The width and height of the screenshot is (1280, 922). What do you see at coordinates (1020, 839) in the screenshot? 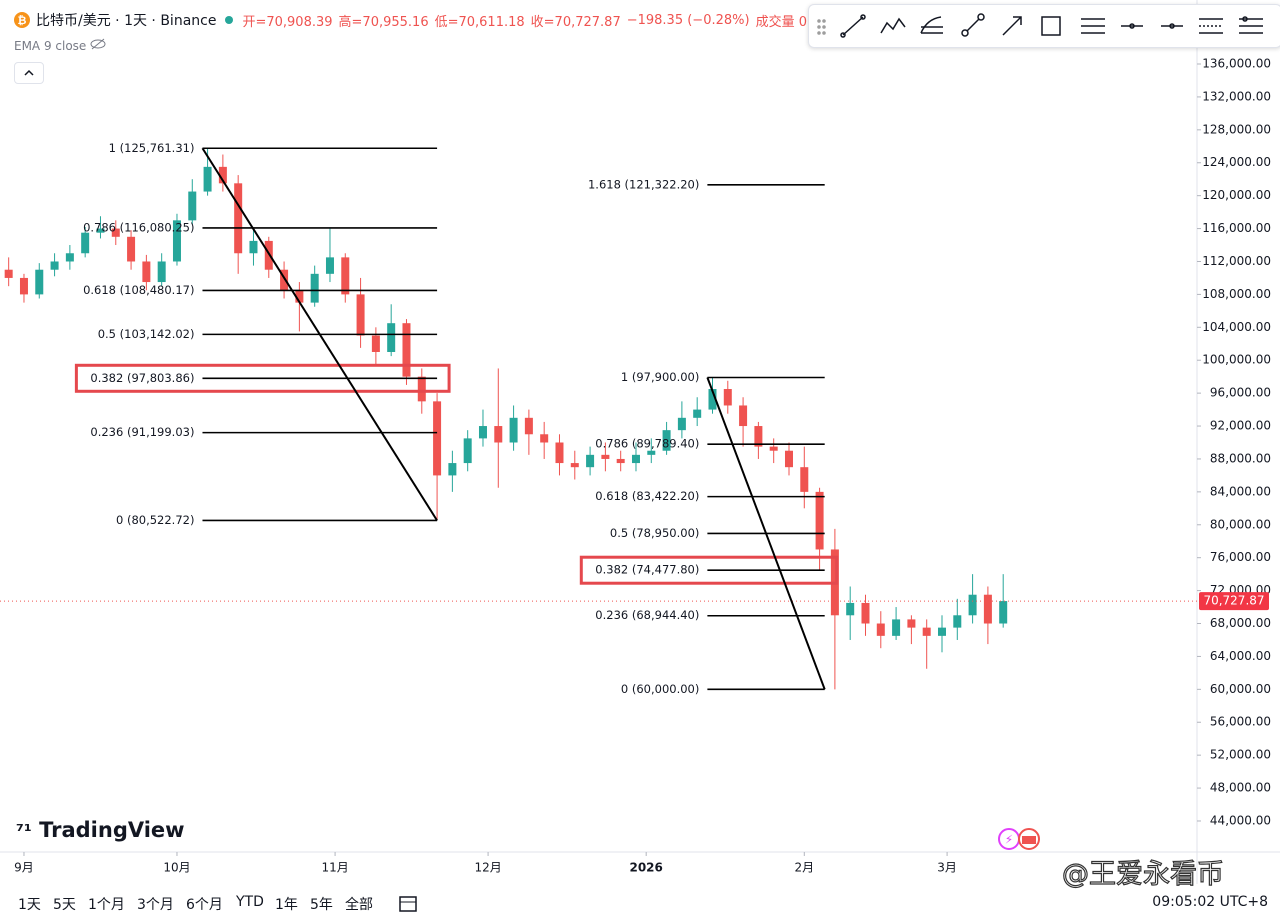
I see `event-icons: ⚡` at bounding box center [1020, 839].